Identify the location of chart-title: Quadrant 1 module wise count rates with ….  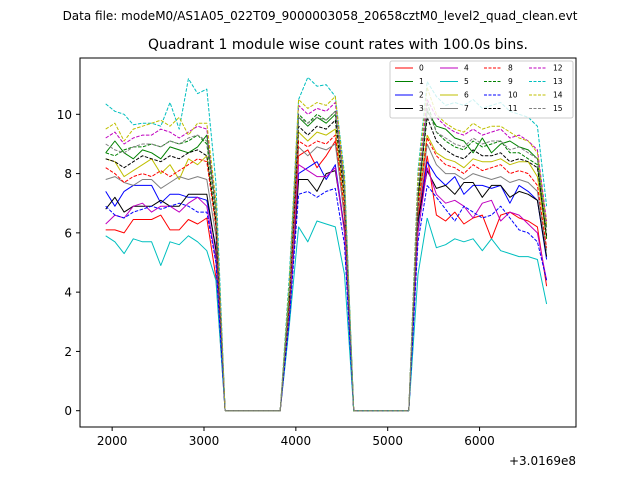
(338, 45).